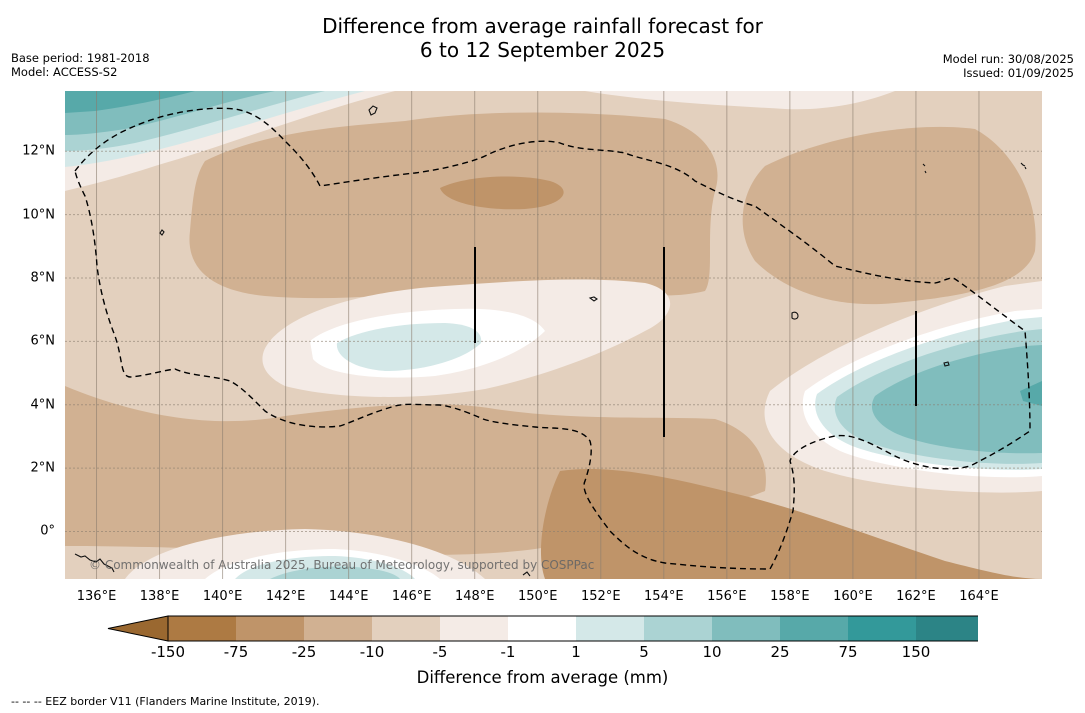 The image size is (1085, 713). Describe the element at coordinates (889, 215) in the screenshot. I see `anomaly-dry-east` at that location.